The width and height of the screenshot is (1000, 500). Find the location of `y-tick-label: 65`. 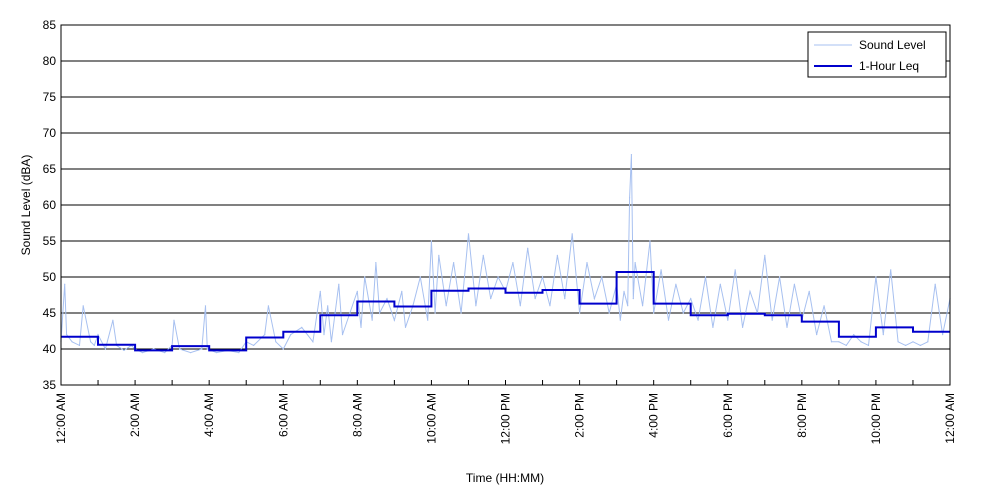

y-tick-label: 65 is located at coordinates (50, 169).